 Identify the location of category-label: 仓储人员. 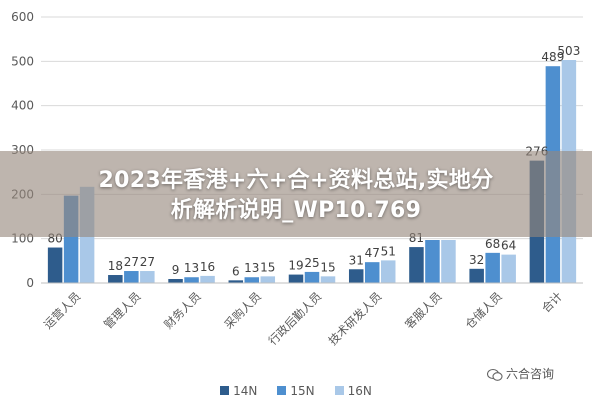
(483, 310).